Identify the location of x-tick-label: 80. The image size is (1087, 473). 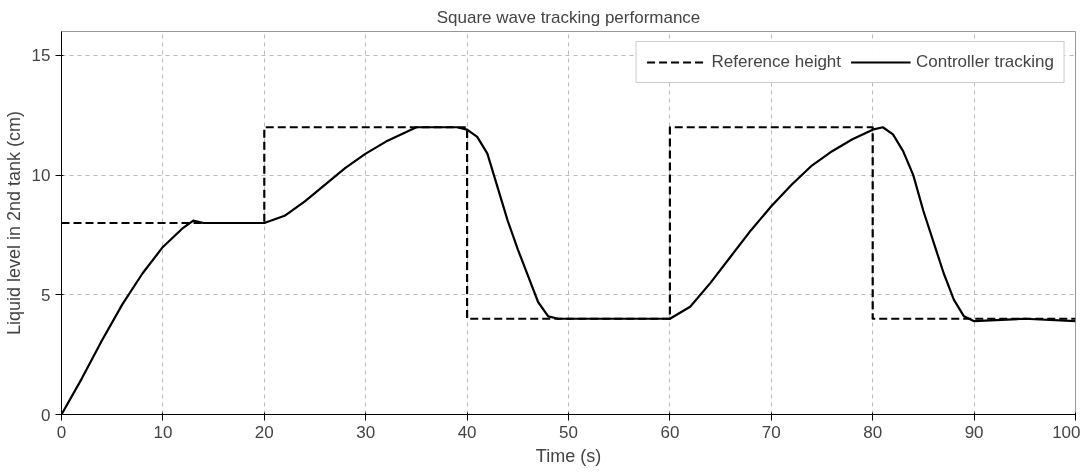
(873, 432).